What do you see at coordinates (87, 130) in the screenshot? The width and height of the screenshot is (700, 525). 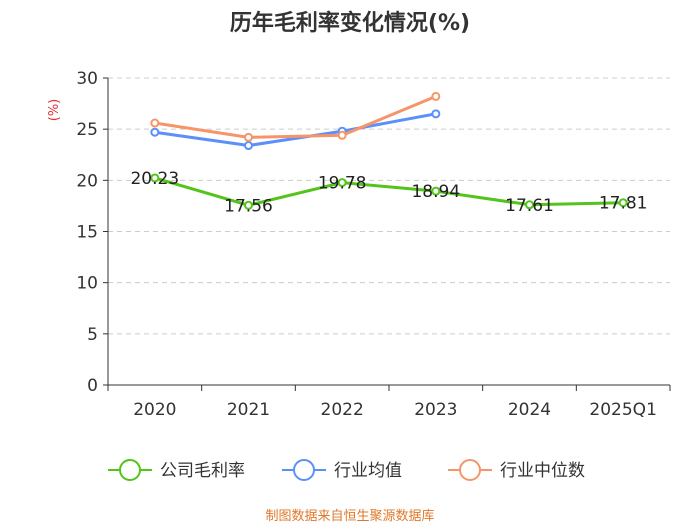 I see `y-tick-label: 25` at bounding box center [87, 130].